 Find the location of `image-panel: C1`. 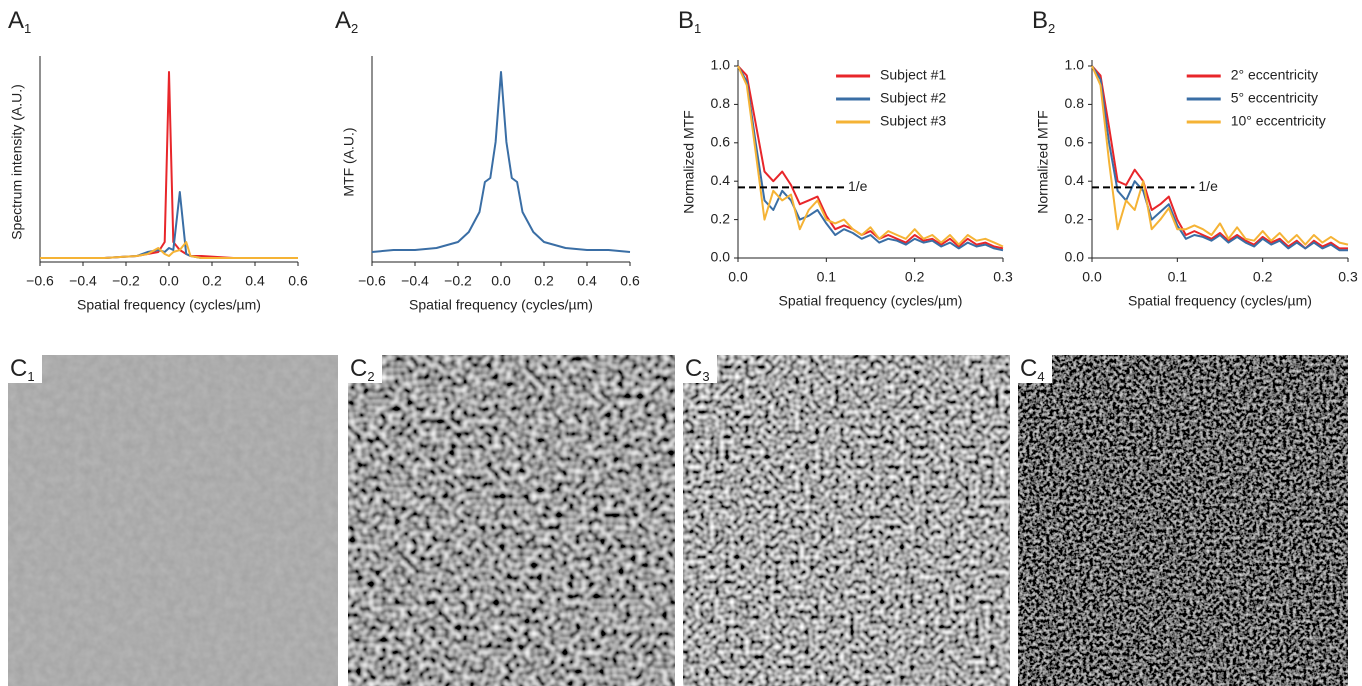

image-panel: C1 is located at coordinates (173, 520).